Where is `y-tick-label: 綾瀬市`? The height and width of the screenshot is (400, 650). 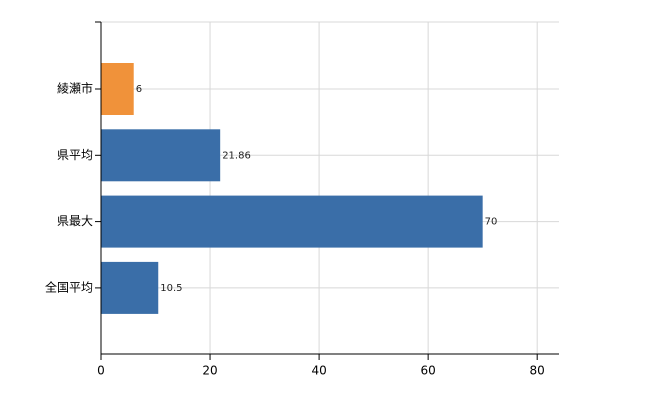
y-tick-label: 綾瀬市 is located at coordinates (75, 88).